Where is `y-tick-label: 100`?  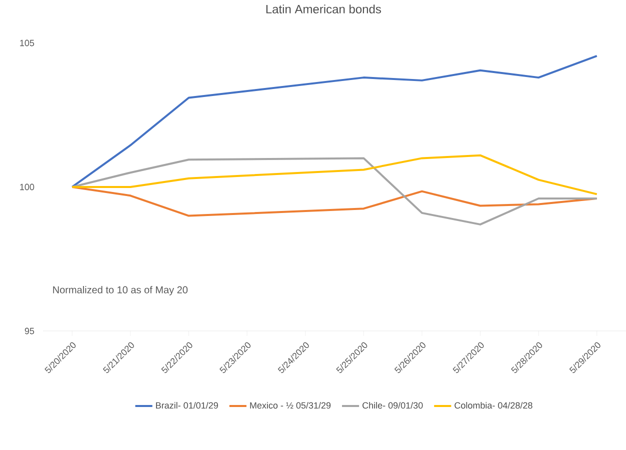
y-tick-label: 100 is located at coordinates (27, 187).